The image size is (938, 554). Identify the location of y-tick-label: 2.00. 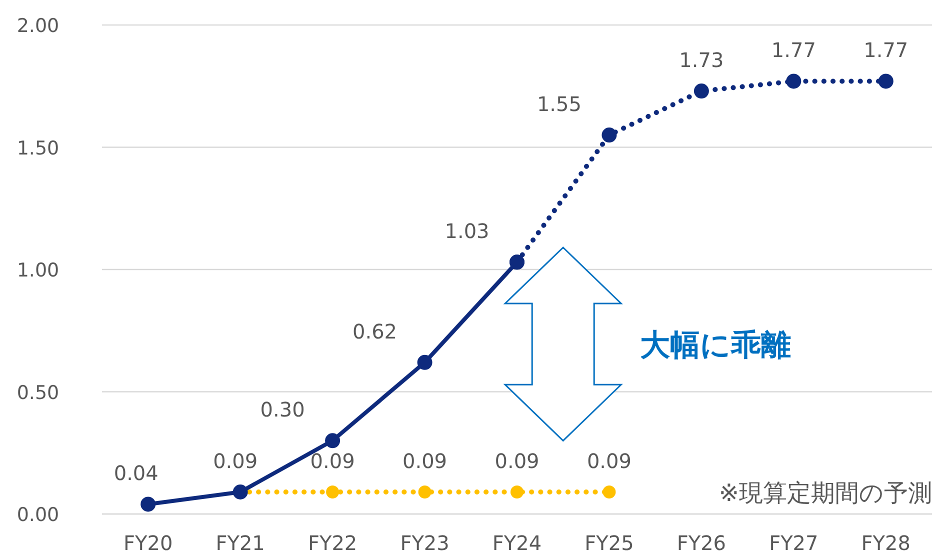
(38, 26).